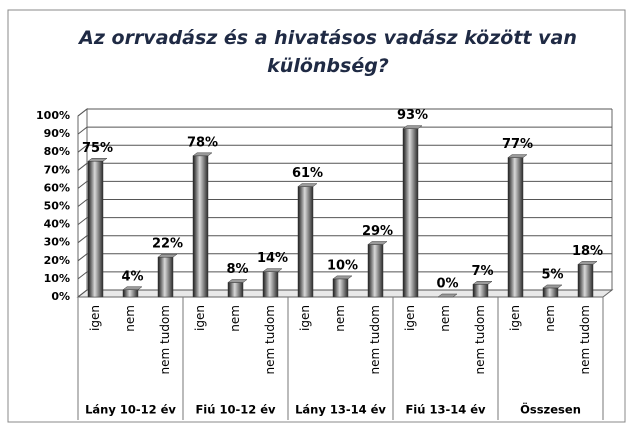  What do you see at coordinates (307, 173) in the screenshot?
I see `data-label: 61%` at bounding box center [307, 173].